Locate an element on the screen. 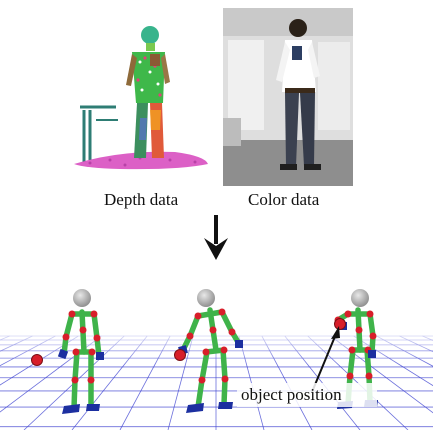 Image resolution: width=433 pixels, height=435 pixels. object-position-label: object position is located at coordinates (291, 394).